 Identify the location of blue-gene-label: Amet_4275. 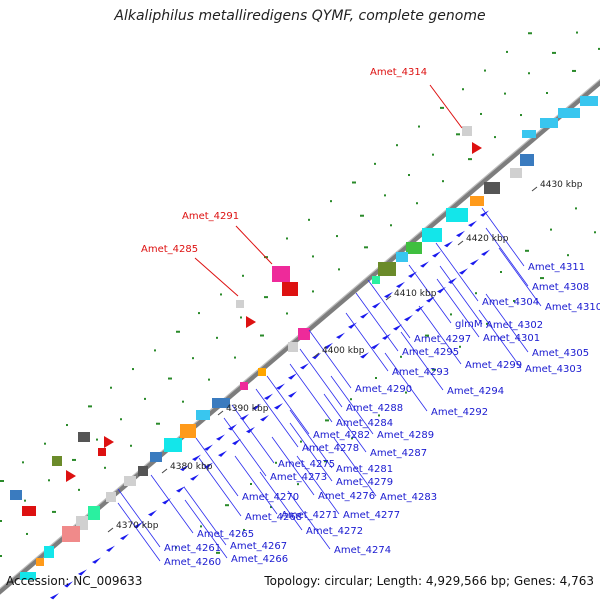
(306, 464).